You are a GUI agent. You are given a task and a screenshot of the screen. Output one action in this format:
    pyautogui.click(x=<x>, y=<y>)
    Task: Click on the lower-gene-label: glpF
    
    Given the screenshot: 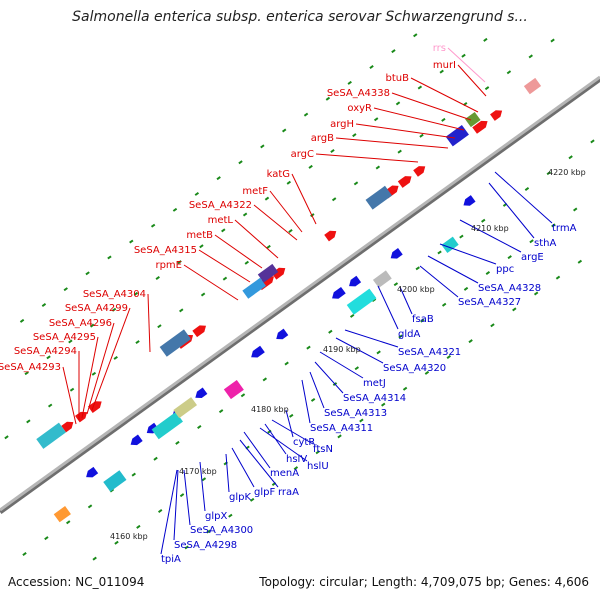 What is the action you would take?
    pyautogui.click(x=264, y=492)
    